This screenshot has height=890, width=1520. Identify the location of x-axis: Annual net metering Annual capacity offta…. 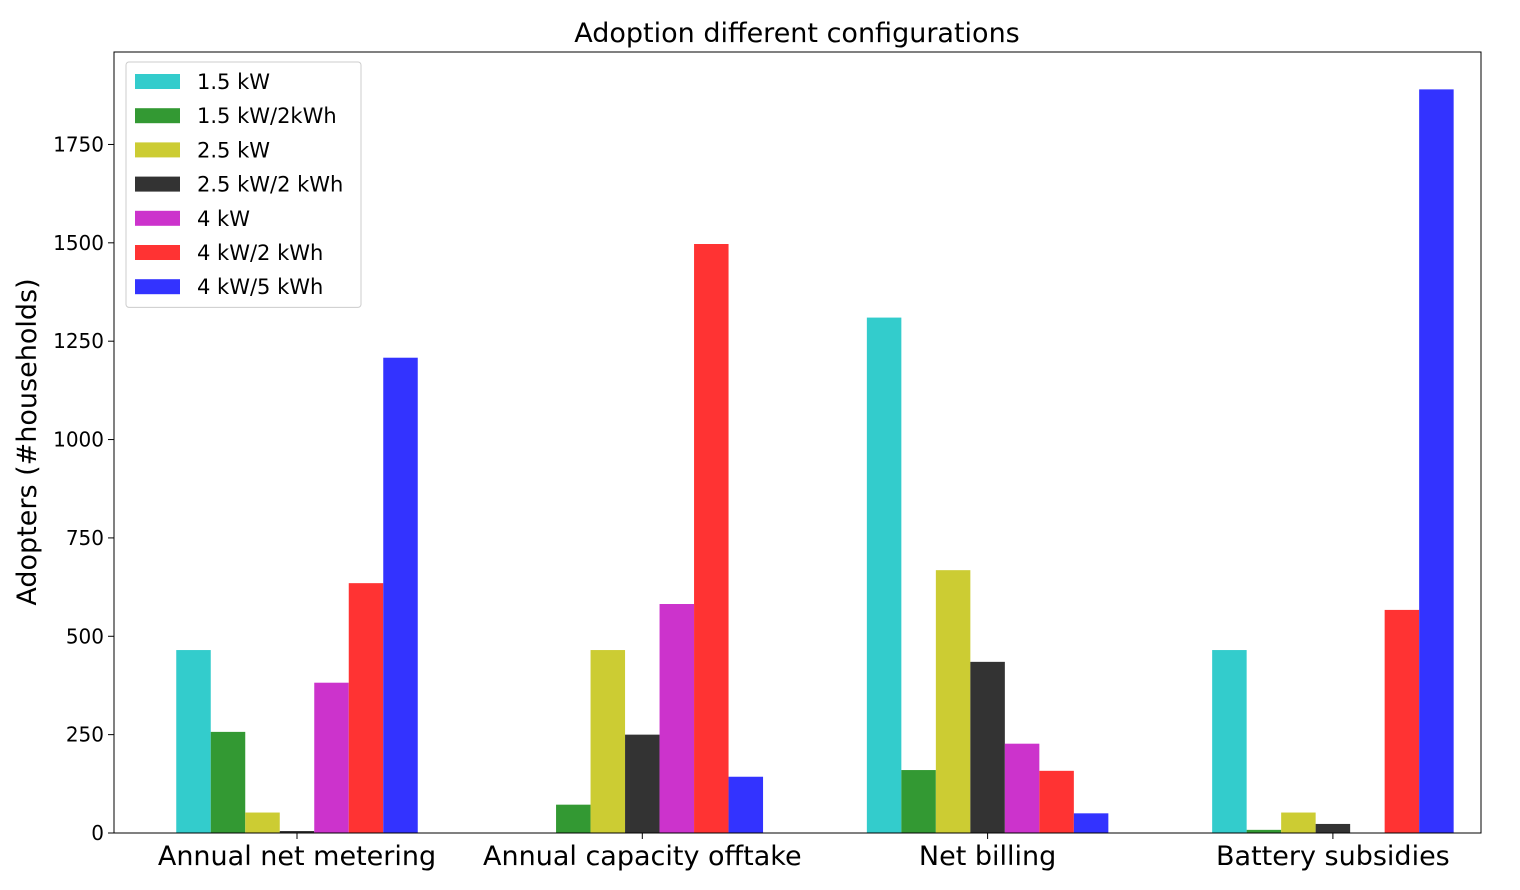
(804, 852).